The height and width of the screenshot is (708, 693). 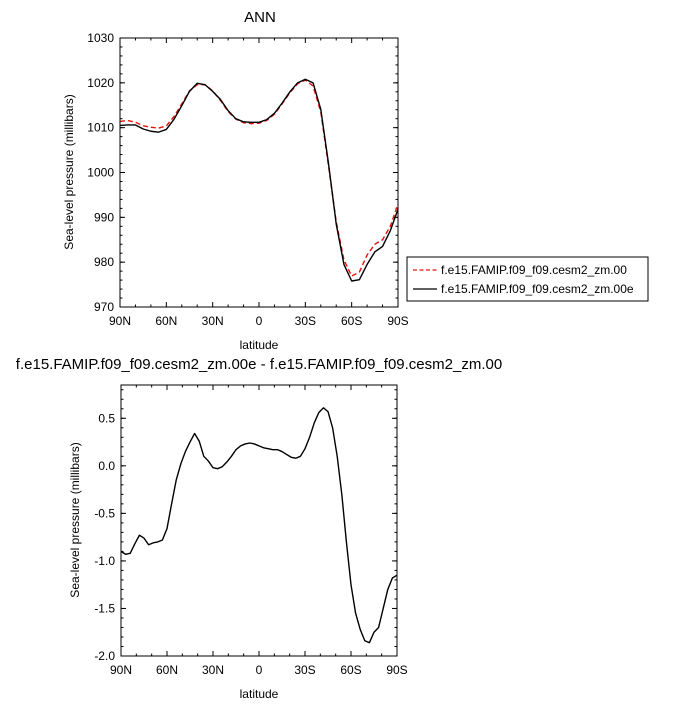 What do you see at coordinates (104, 561) in the screenshot?
I see `y-tick-label: -1.0` at bounding box center [104, 561].